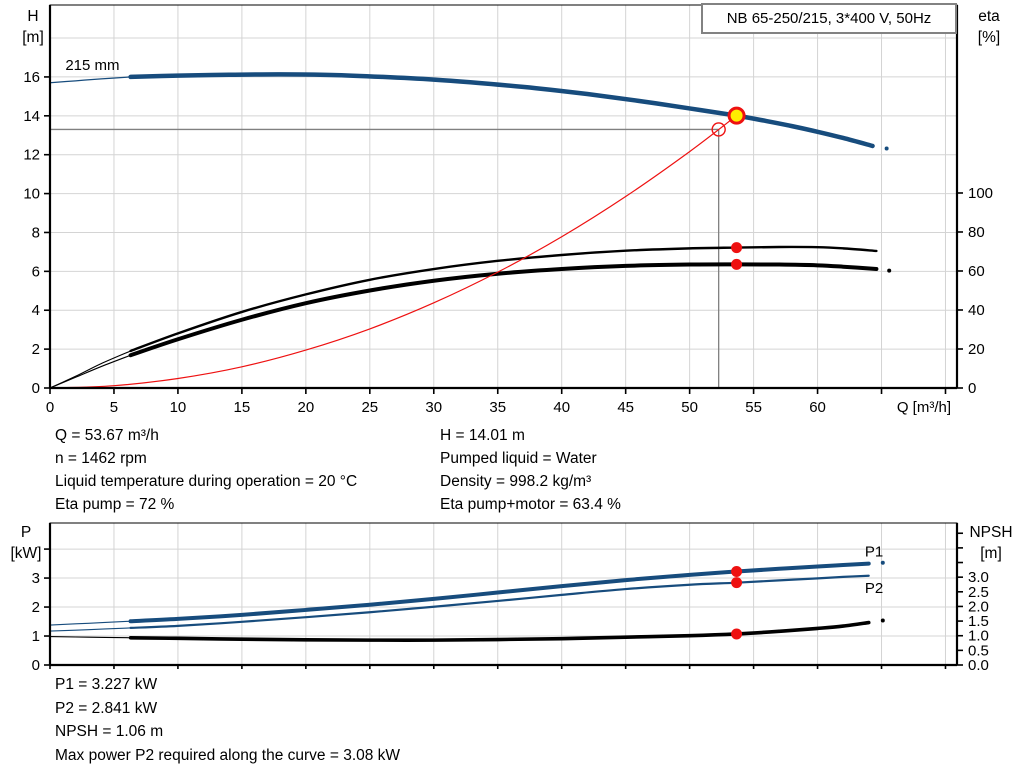  Describe the element at coordinates (689, 407) in the screenshot. I see `x-tick-label: 50` at that location.